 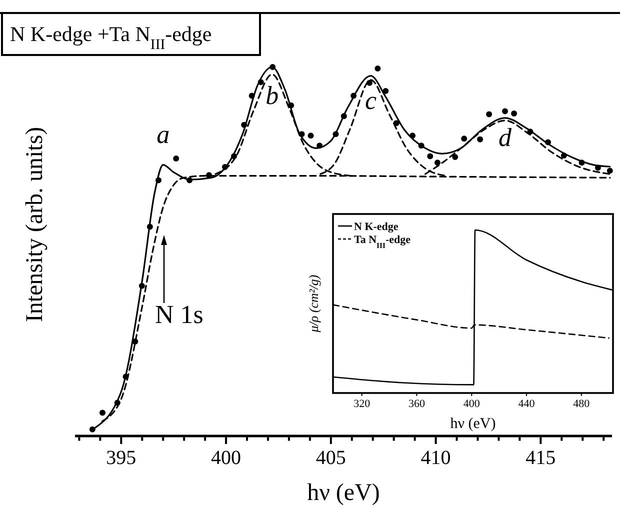 I want to click on x-tick-label: 415, so click(x=541, y=458).